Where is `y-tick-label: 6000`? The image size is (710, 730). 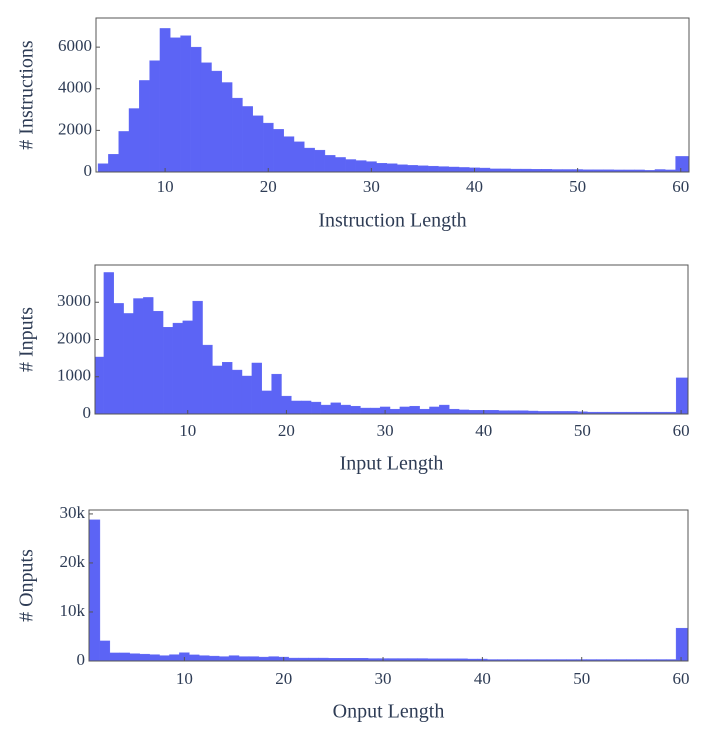
y-tick-label: 6000 is located at coordinates (75, 45).